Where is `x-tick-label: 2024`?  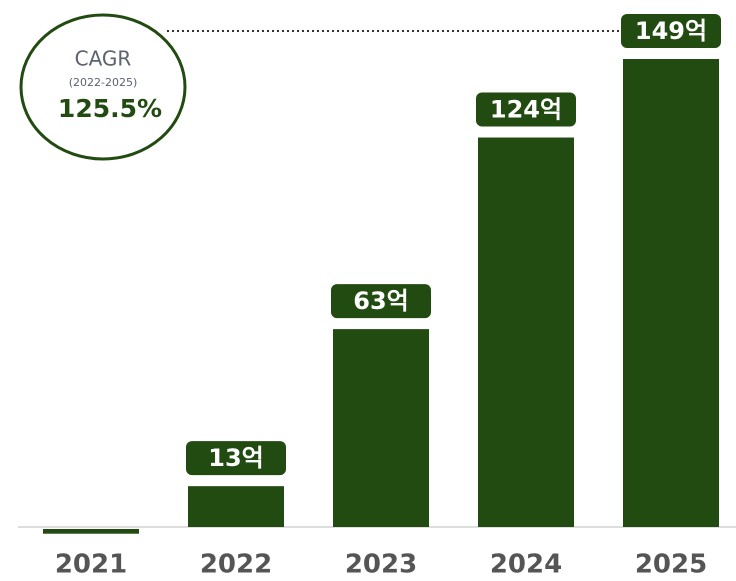
x-tick-label: 2024 is located at coordinates (526, 565).